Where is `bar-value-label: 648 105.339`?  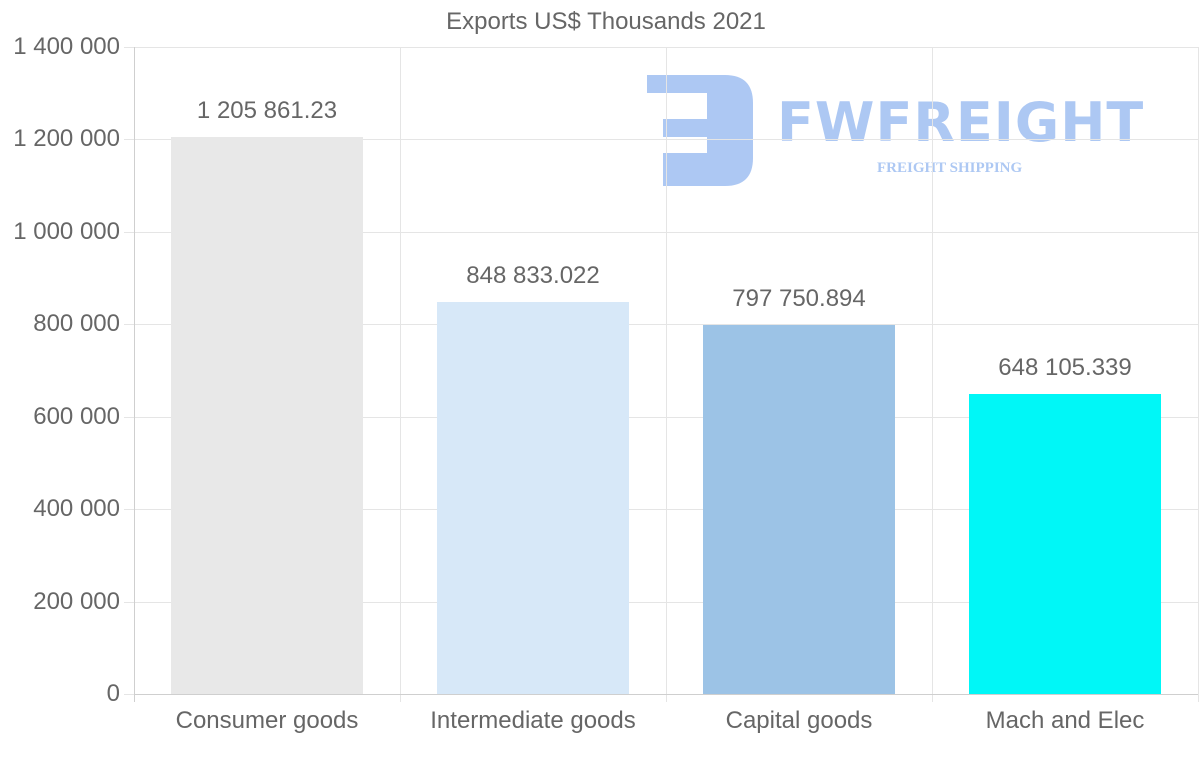 bar-value-label: 648 105.339 is located at coordinates (1065, 368).